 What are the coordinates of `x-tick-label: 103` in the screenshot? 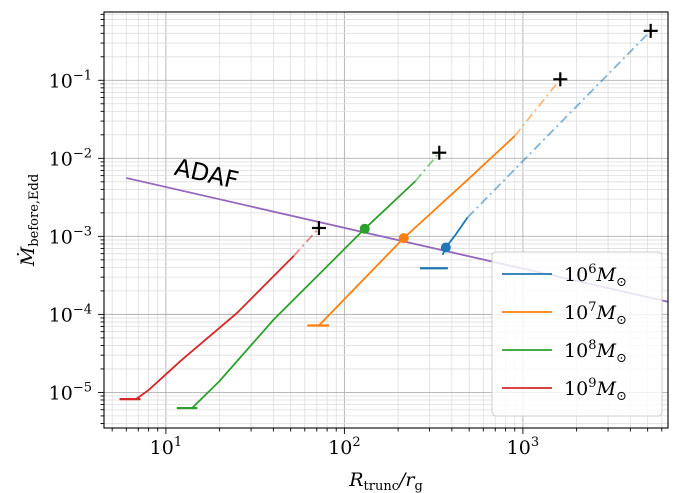 It's located at (523, 447).